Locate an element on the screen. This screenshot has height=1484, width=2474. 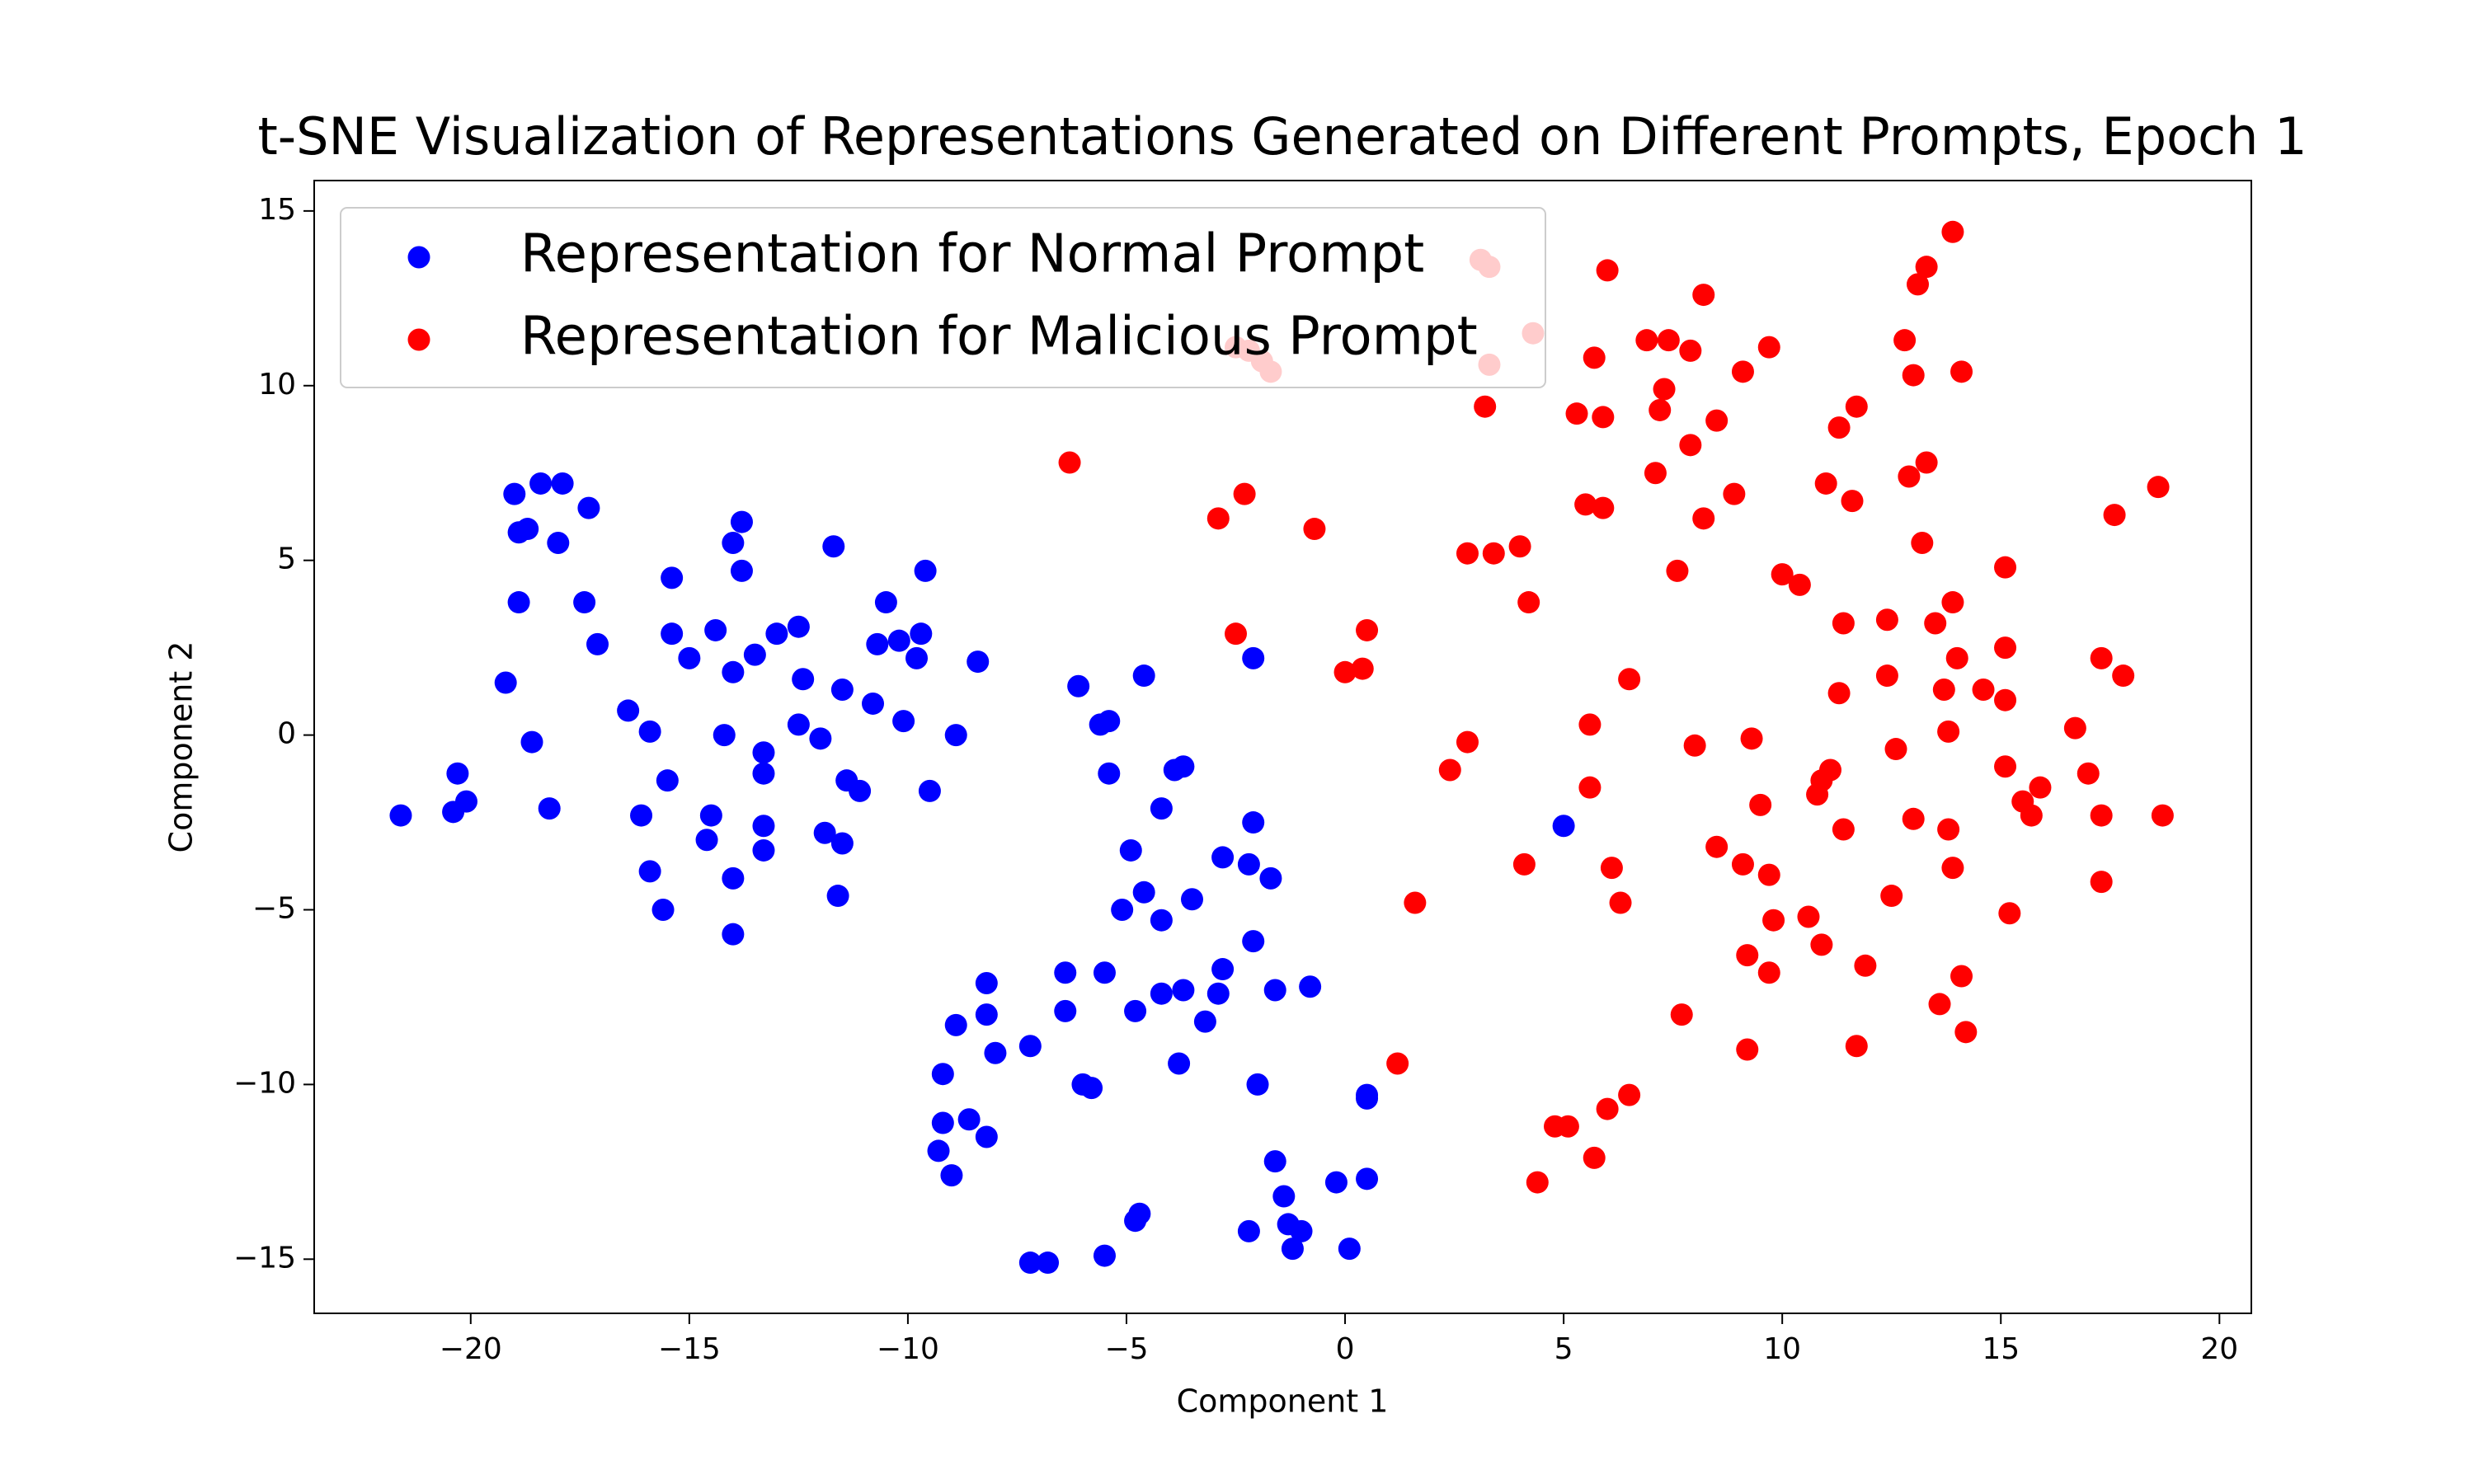
y-tick-label: 0 is located at coordinates (286, 734).